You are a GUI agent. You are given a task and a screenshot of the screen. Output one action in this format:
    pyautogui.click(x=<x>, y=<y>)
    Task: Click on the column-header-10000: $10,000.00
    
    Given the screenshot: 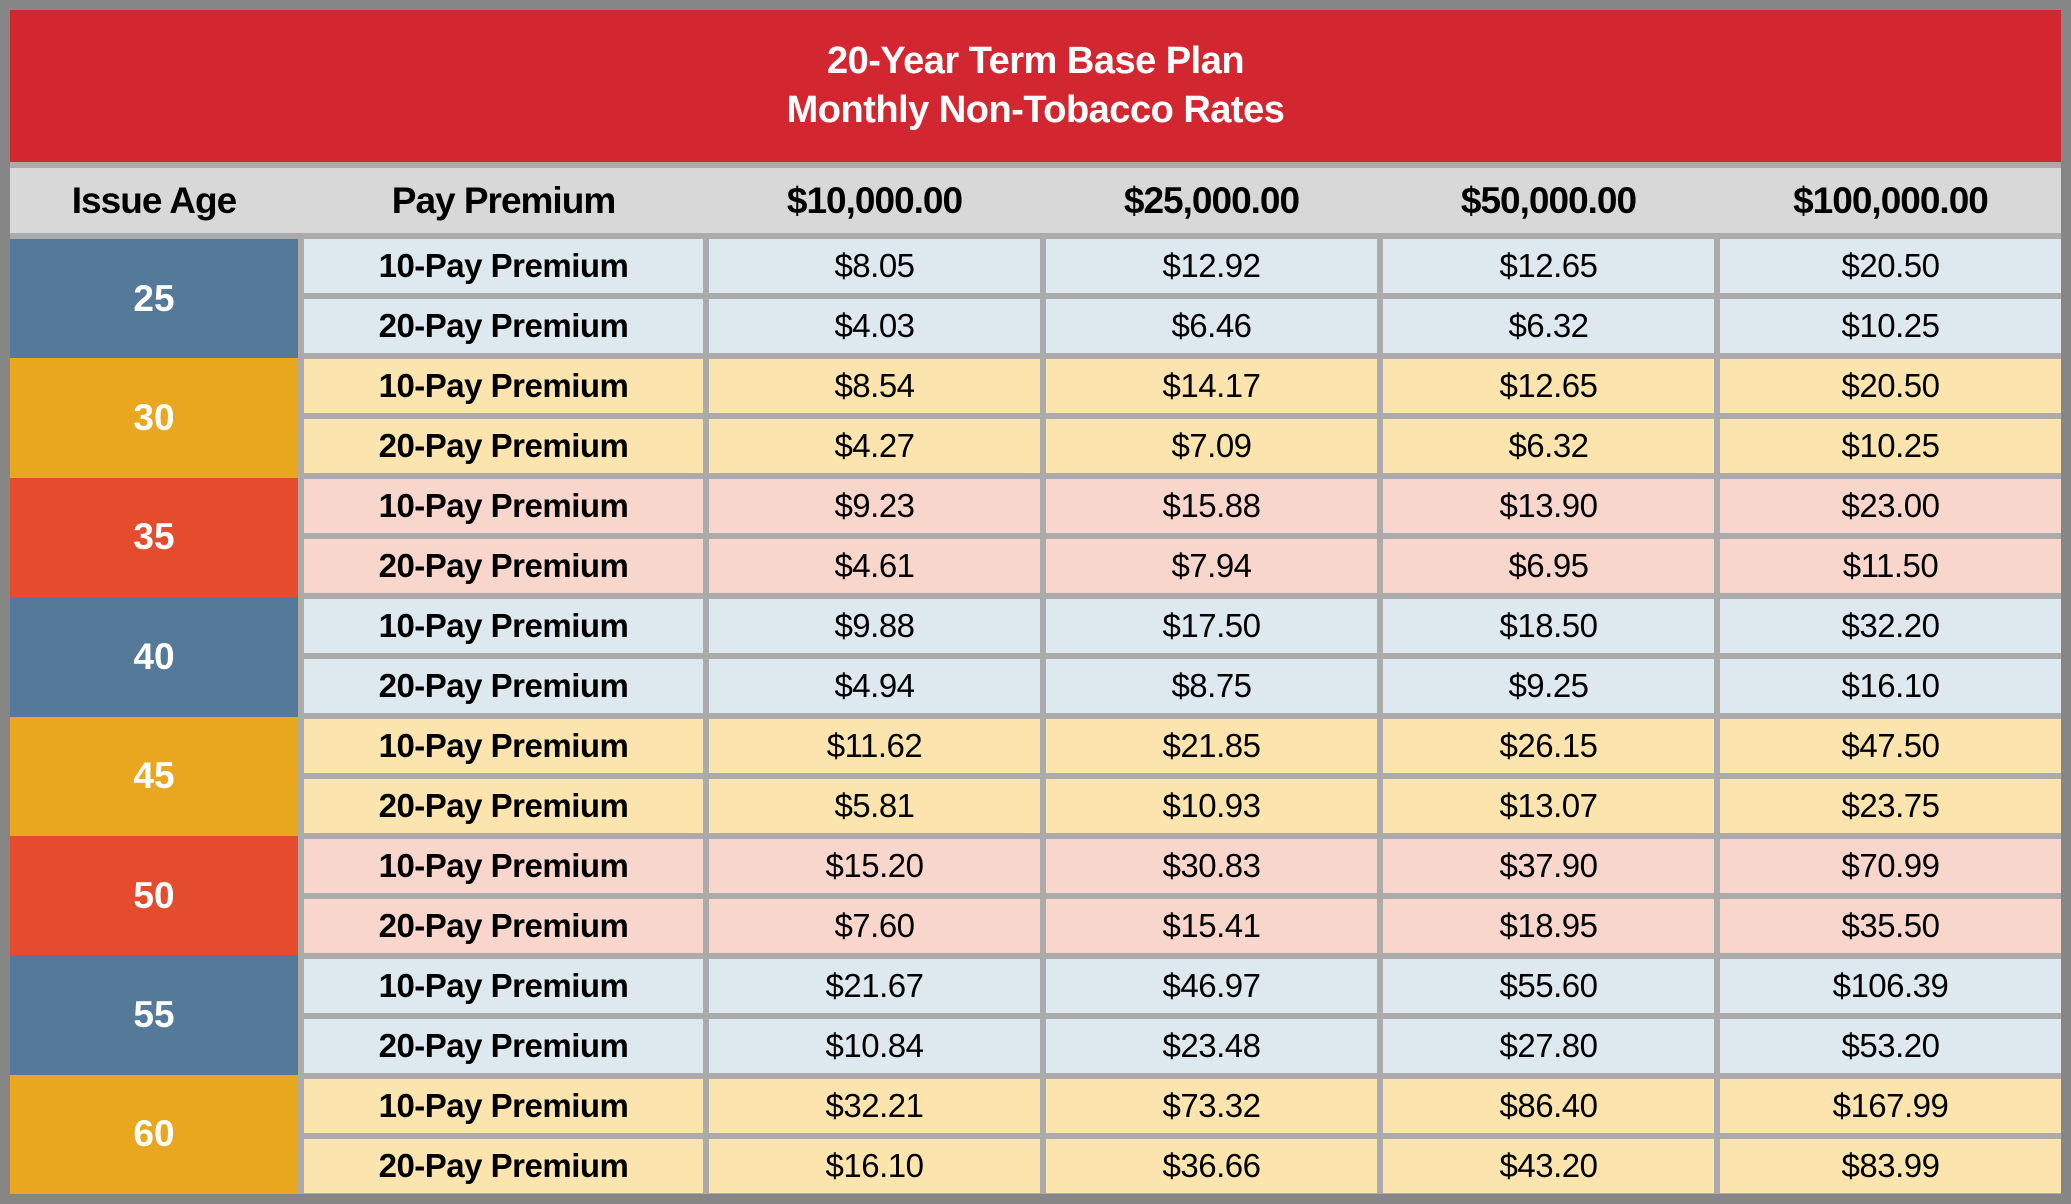 What is the action you would take?
    pyautogui.click(x=874, y=200)
    